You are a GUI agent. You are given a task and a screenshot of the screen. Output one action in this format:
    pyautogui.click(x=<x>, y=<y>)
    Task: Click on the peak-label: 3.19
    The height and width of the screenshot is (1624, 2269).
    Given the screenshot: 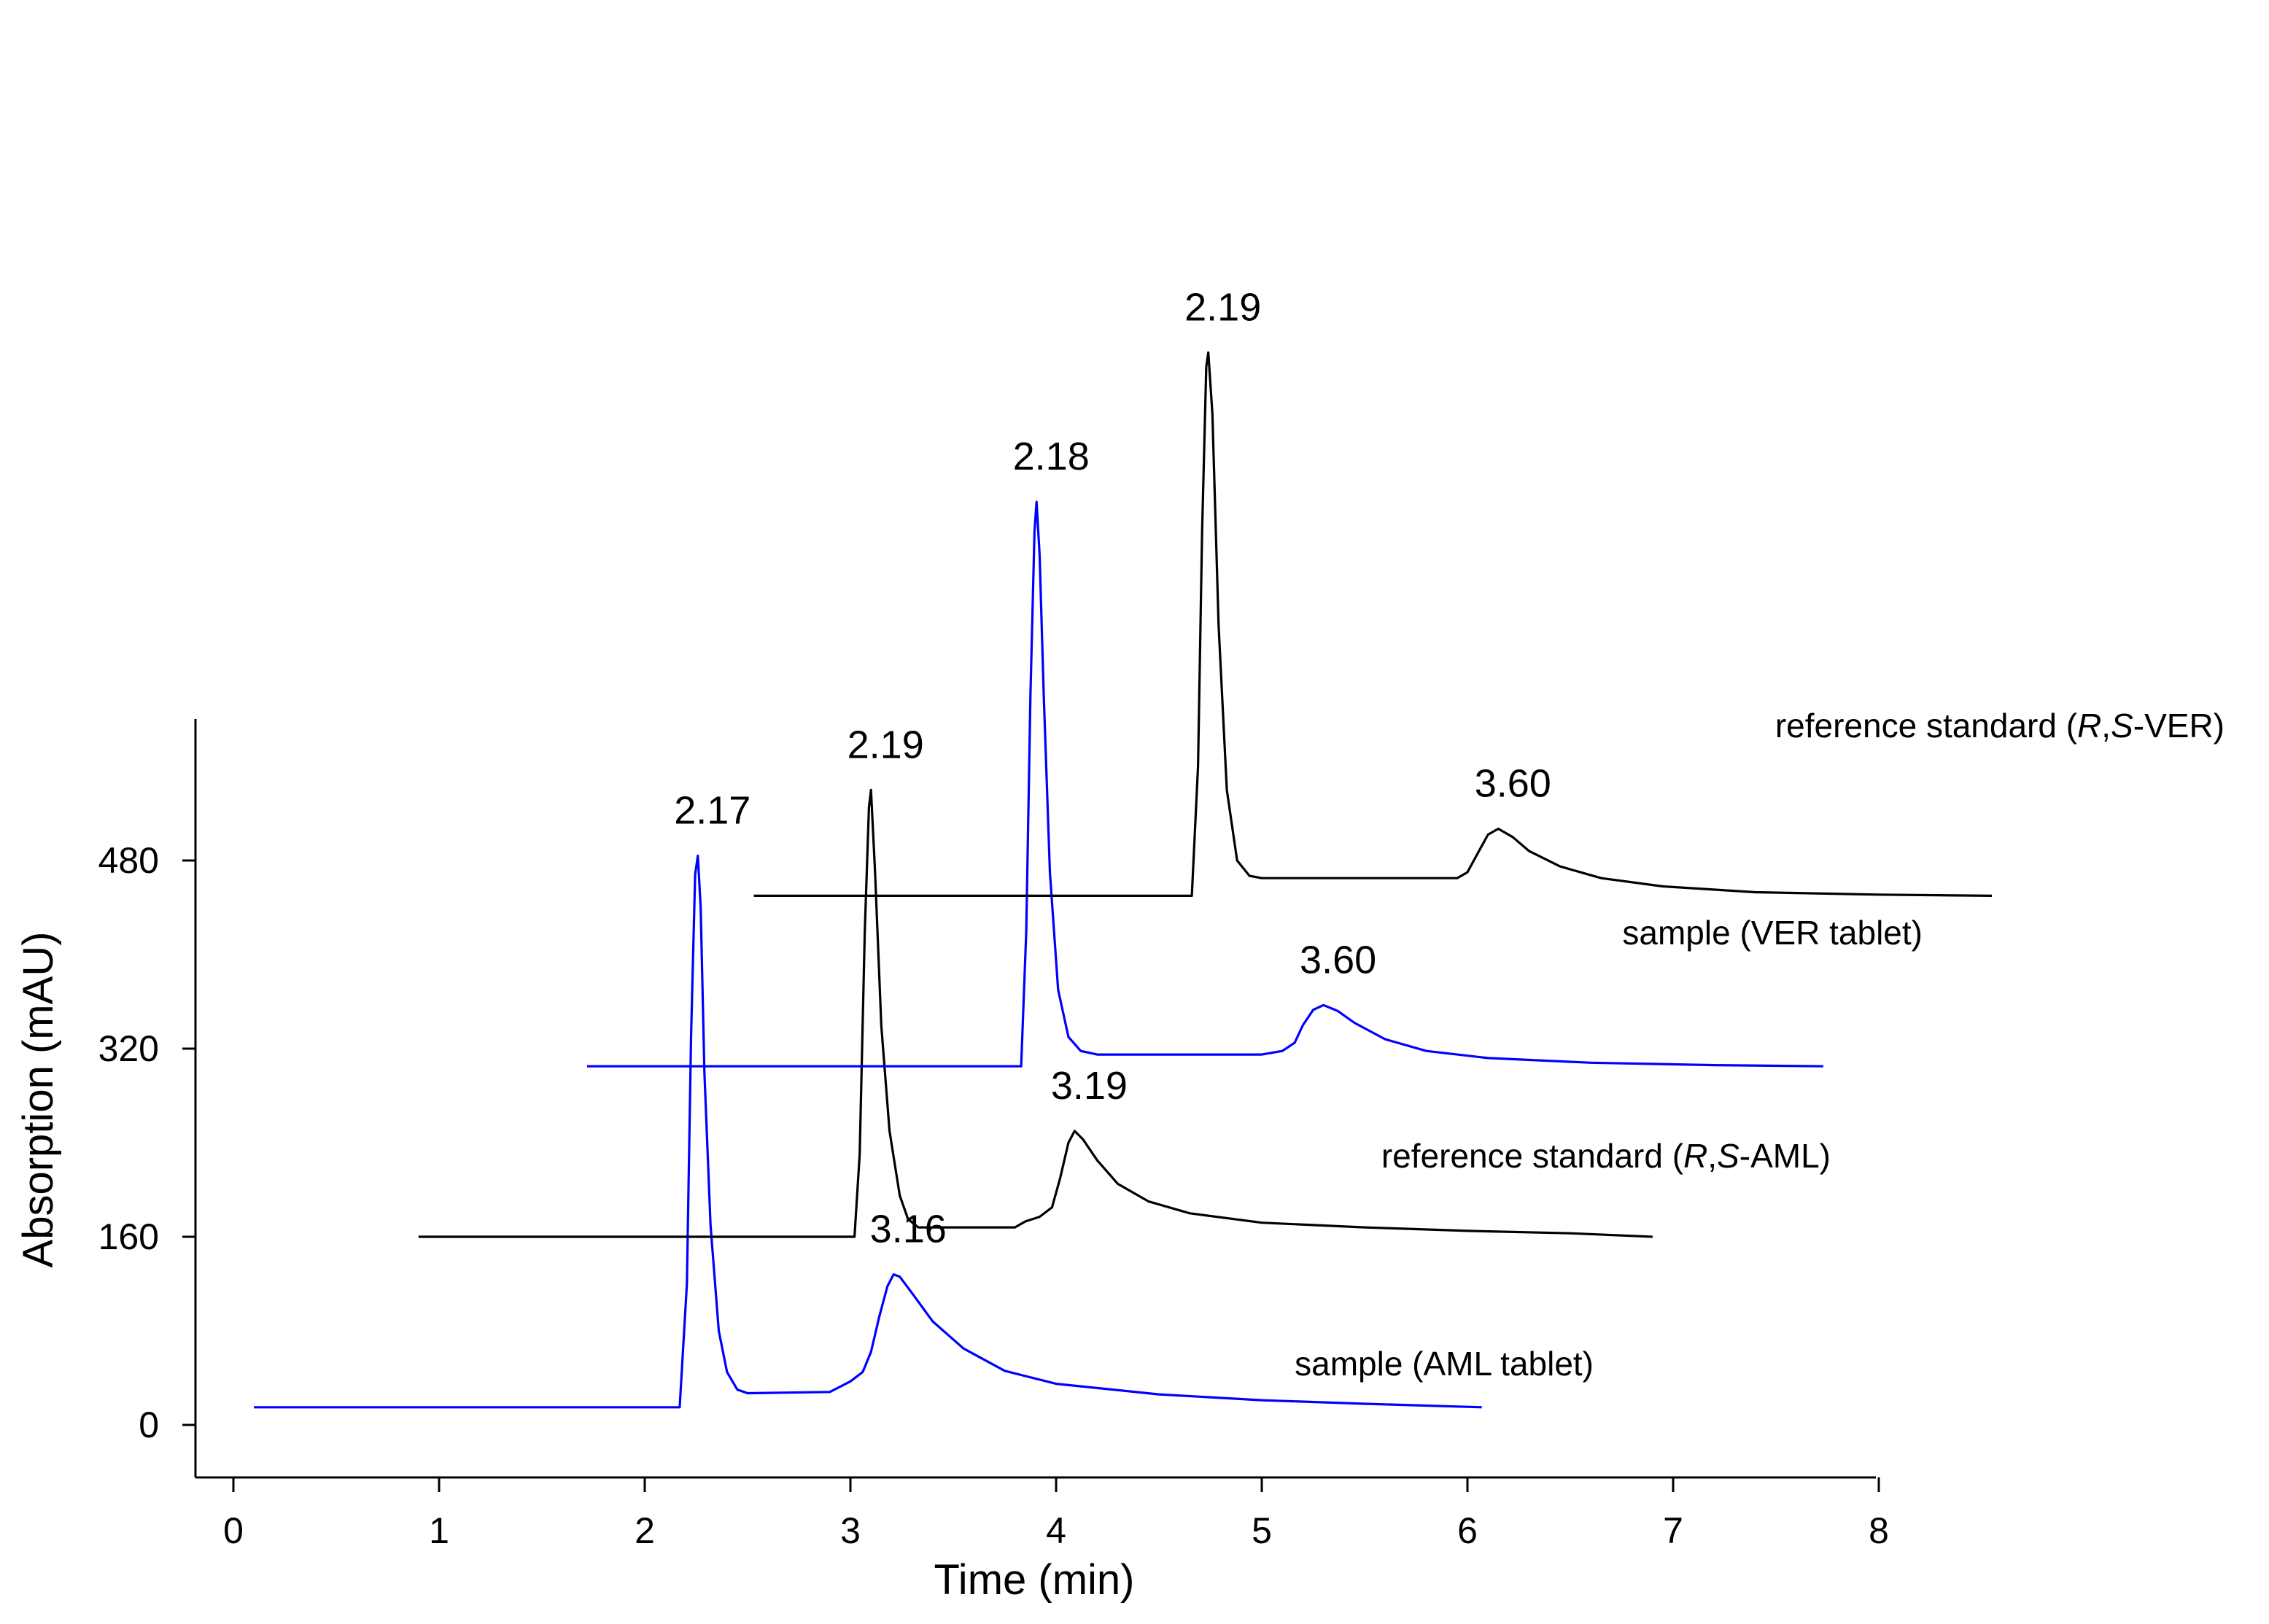 What is the action you would take?
    pyautogui.click(x=1089, y=1086)
    